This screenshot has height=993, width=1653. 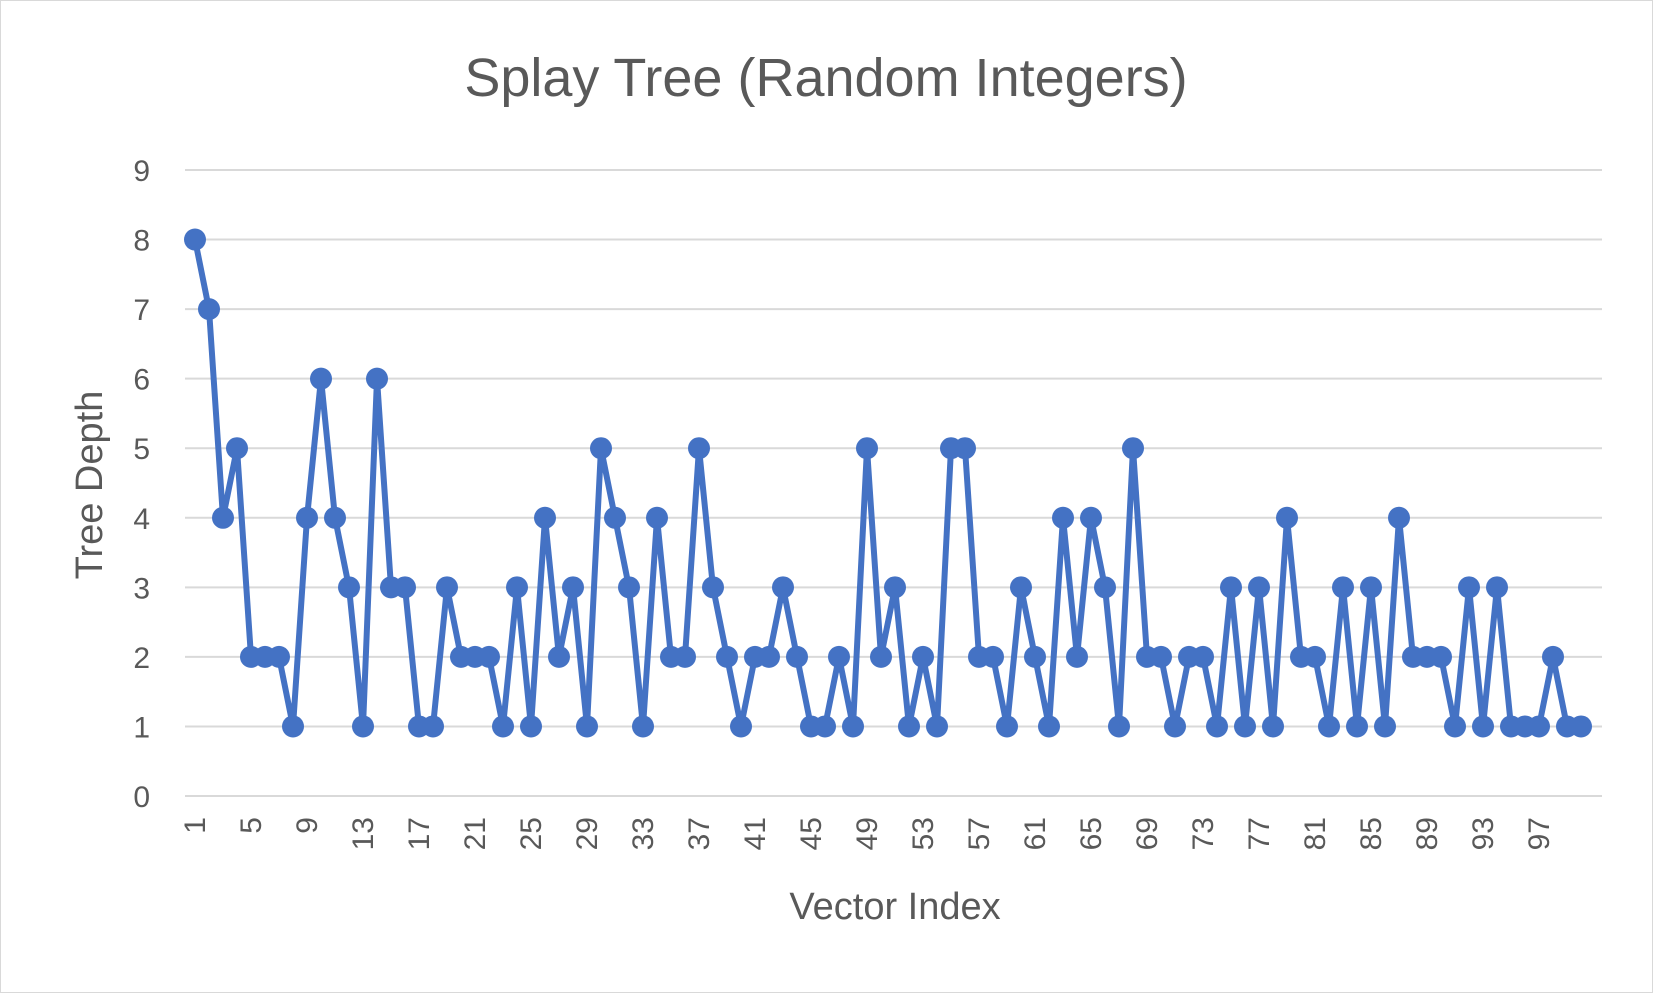 I want to click on x-tick-label: 61, so click(x=1035, y=833).